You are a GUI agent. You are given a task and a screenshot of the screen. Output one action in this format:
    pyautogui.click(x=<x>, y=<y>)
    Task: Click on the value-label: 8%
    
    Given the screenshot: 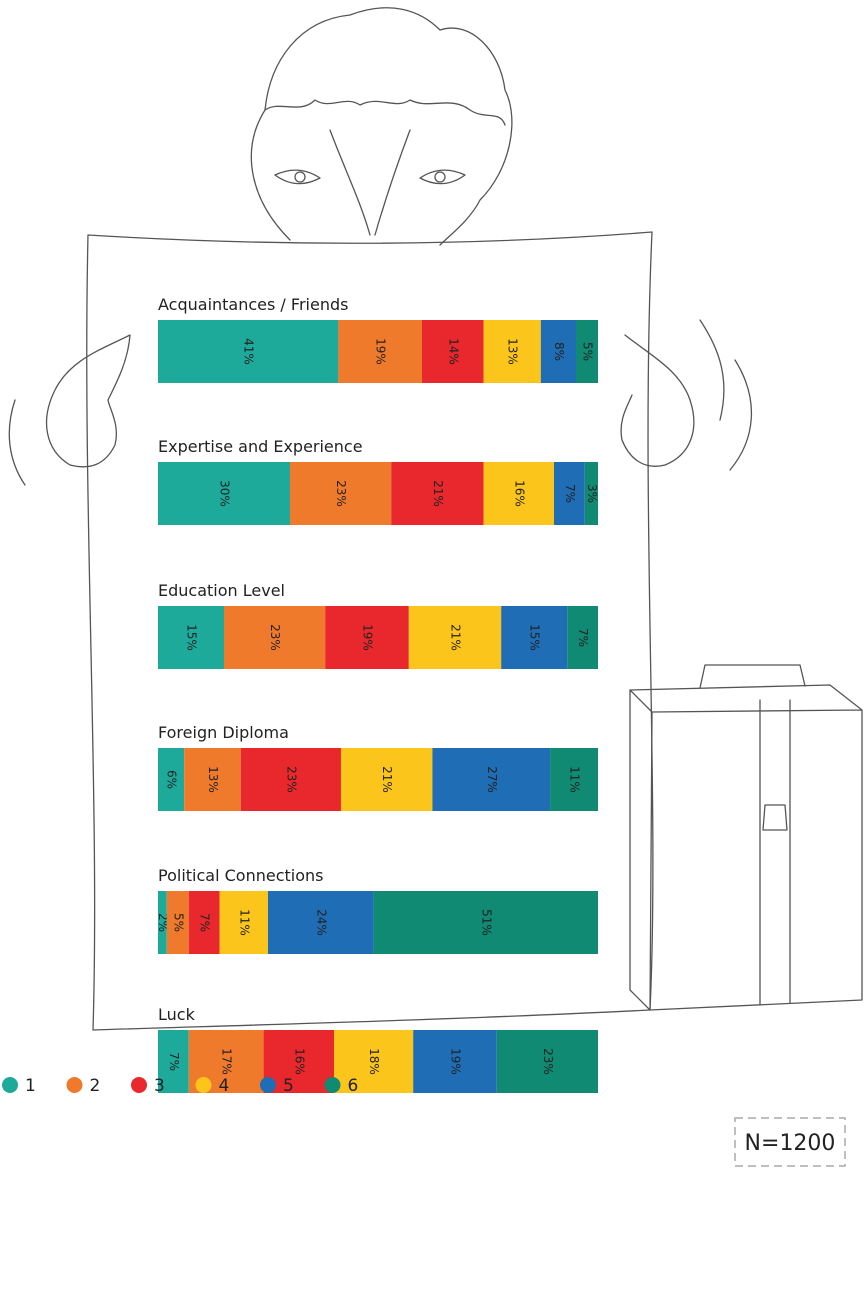 What is the action you would take?
    pyautogui.click(x=559, y=351)
    